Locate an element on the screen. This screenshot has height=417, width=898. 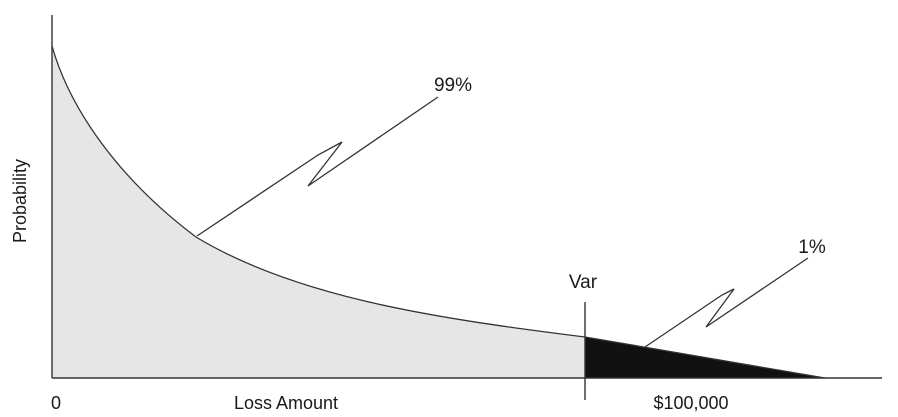
callout-1-leader is located at coordinates (726, 302).